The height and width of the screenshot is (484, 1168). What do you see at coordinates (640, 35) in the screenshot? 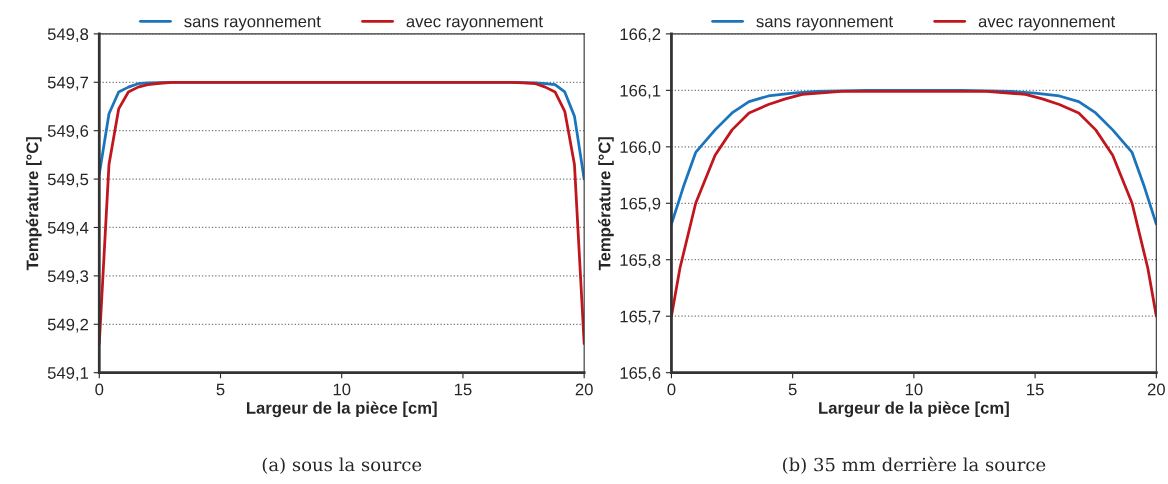
I see `y-tick-label: 166,2` at bounding box center [640, 35].